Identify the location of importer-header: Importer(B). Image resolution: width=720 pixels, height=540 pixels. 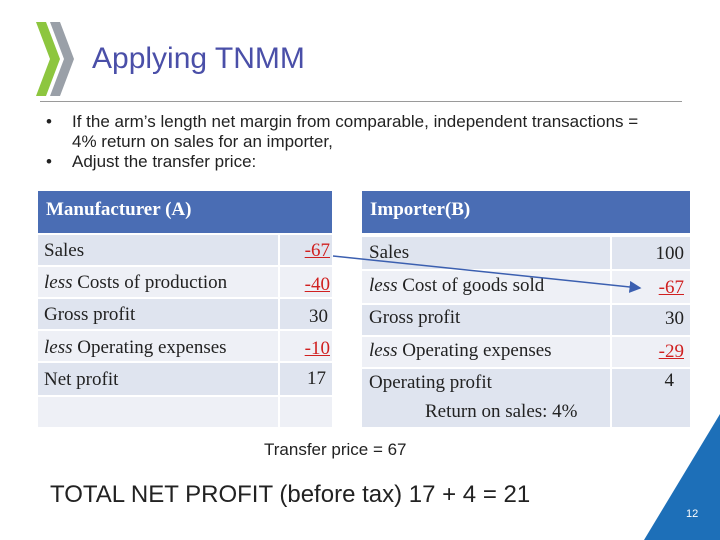
(526, 212).